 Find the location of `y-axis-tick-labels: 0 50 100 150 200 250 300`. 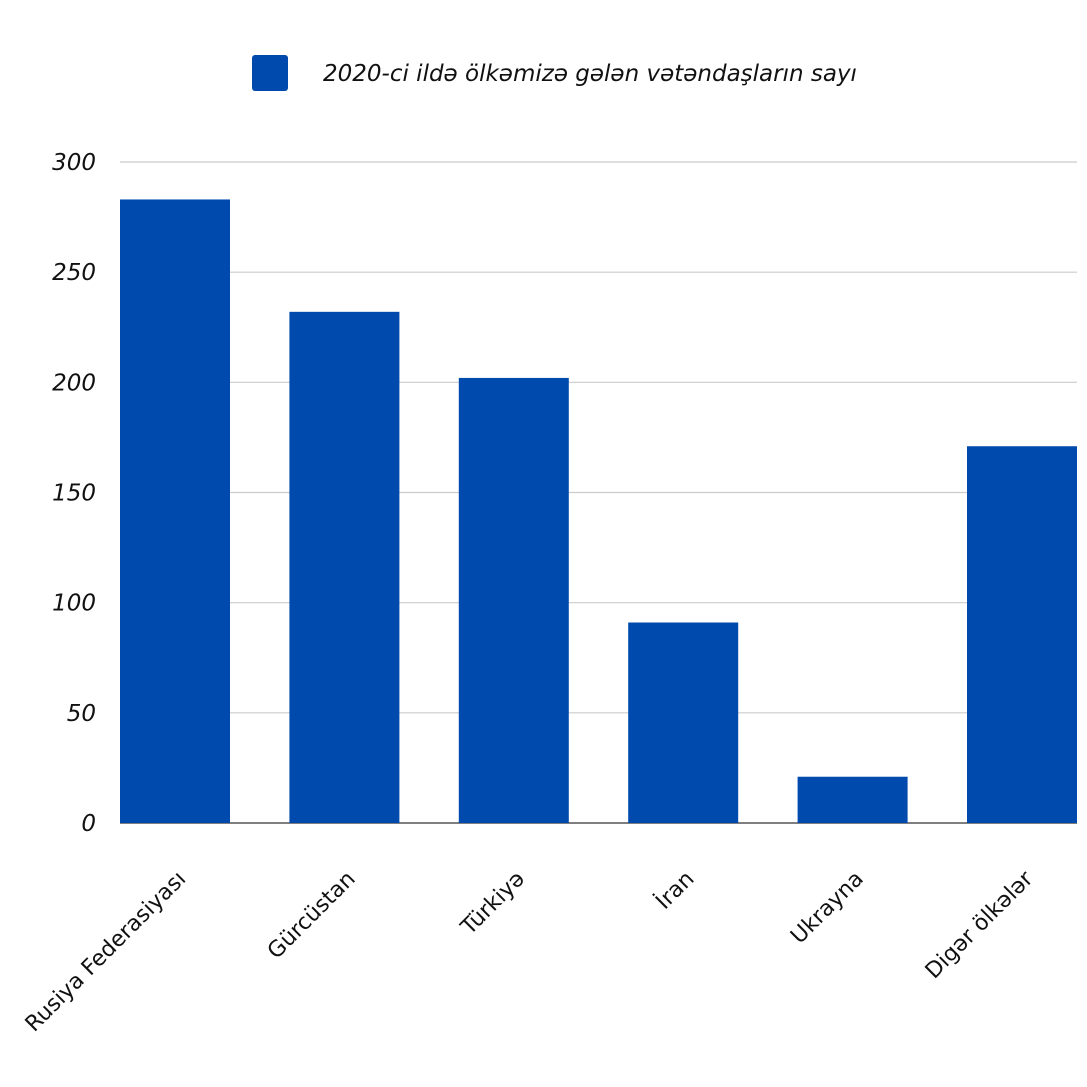

y-axis-tick-labels: 0 50 100 150 200 250 300 is located at coordinates (74, 493).